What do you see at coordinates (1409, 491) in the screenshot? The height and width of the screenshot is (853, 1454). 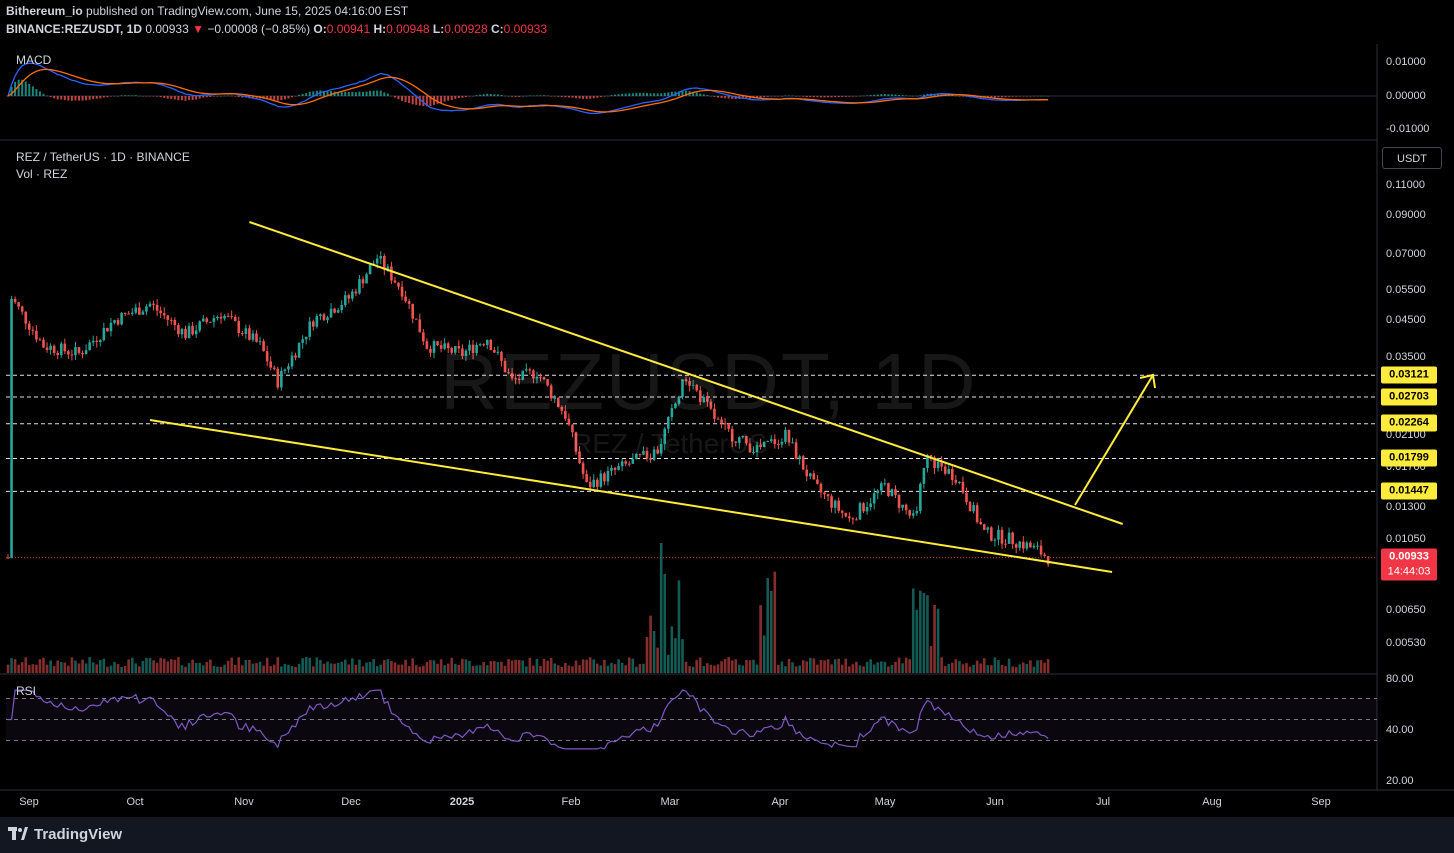 I see `level-label: 0.01447` at bounding box center [1409, 491].